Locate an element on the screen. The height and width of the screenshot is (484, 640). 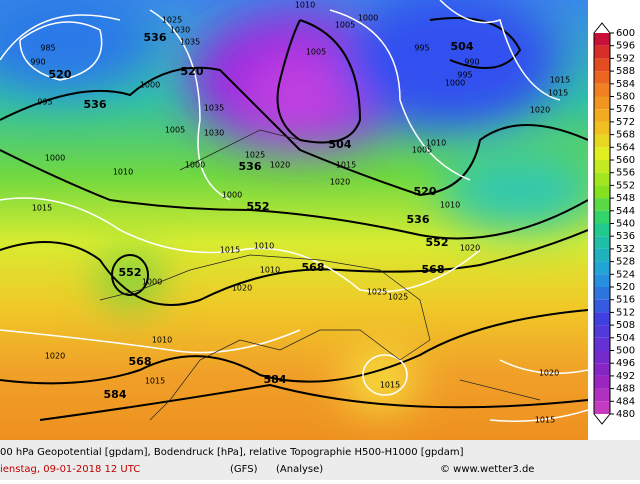
colorbar-label: 556 is located at coordinates (625, 173).